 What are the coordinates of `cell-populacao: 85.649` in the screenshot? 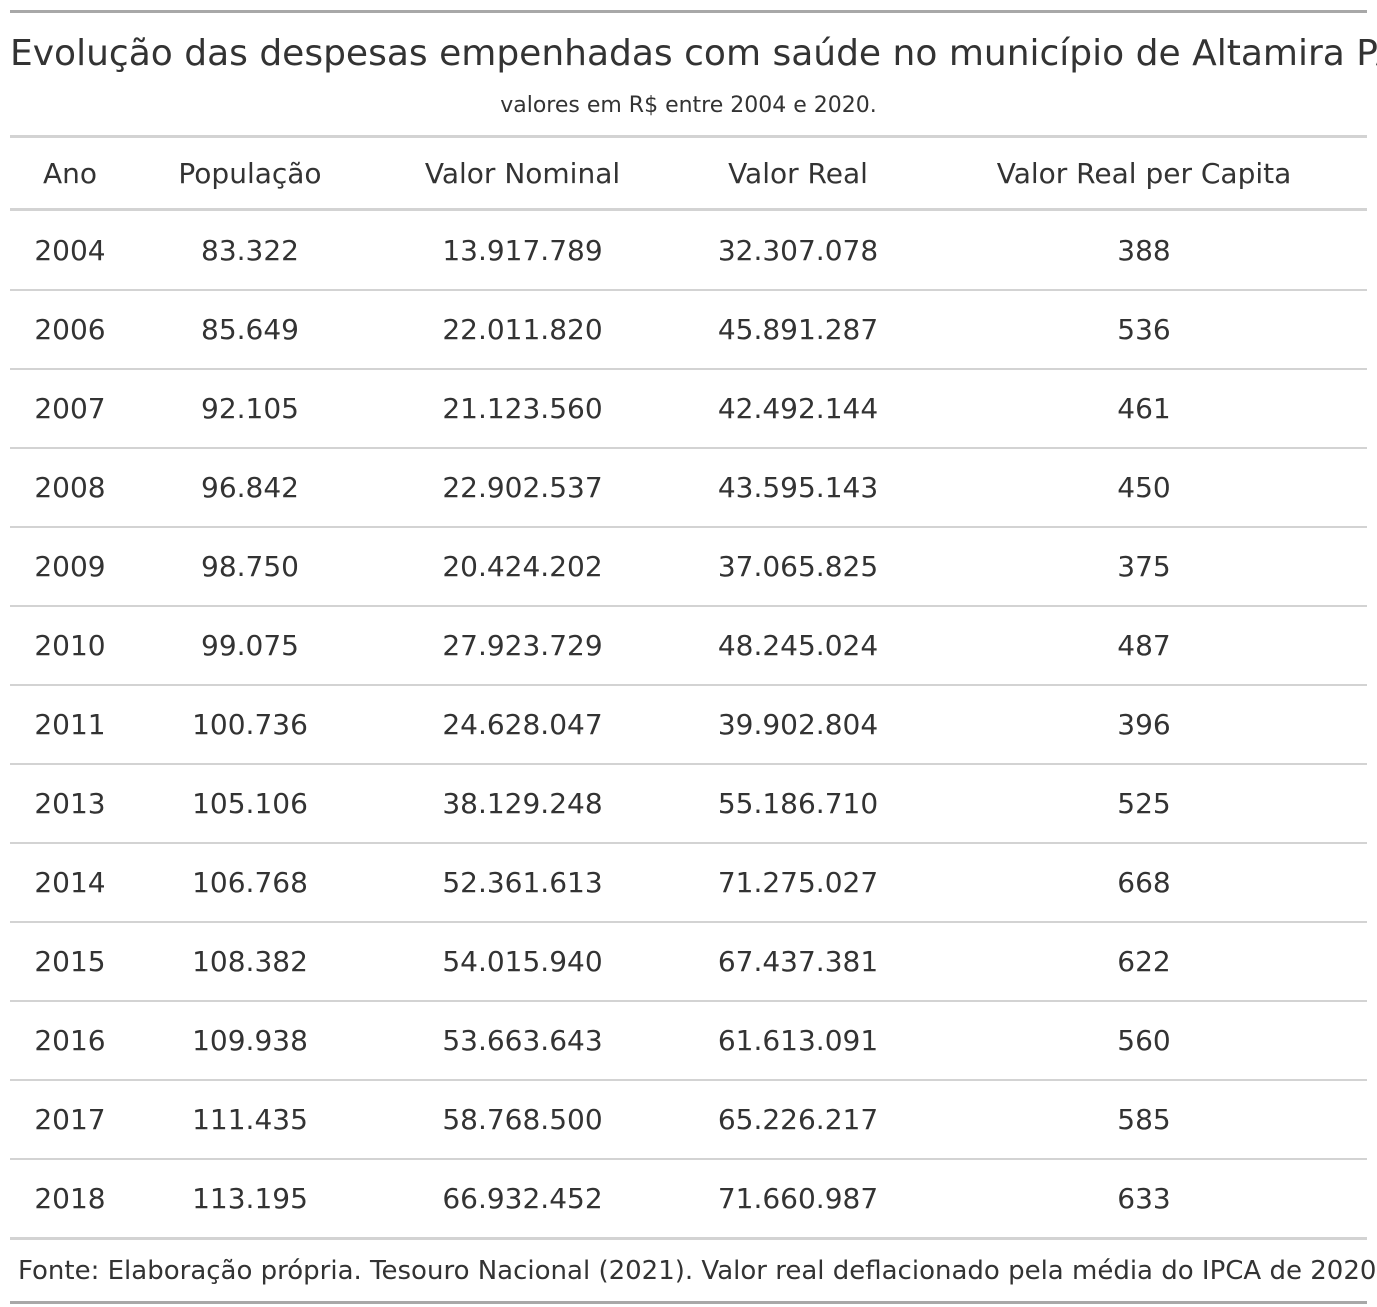 It's located at (250, 329).